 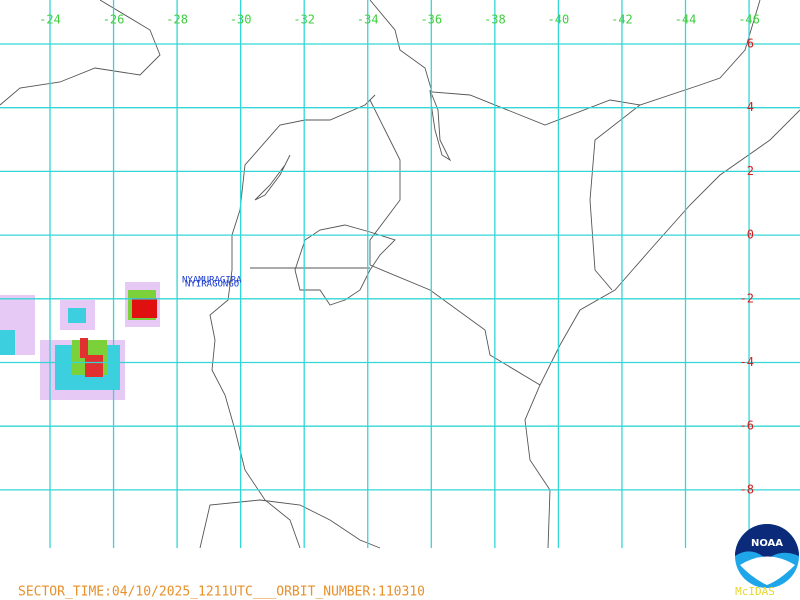 I want to click on lon-label: -40, so click(x=559, y=20).